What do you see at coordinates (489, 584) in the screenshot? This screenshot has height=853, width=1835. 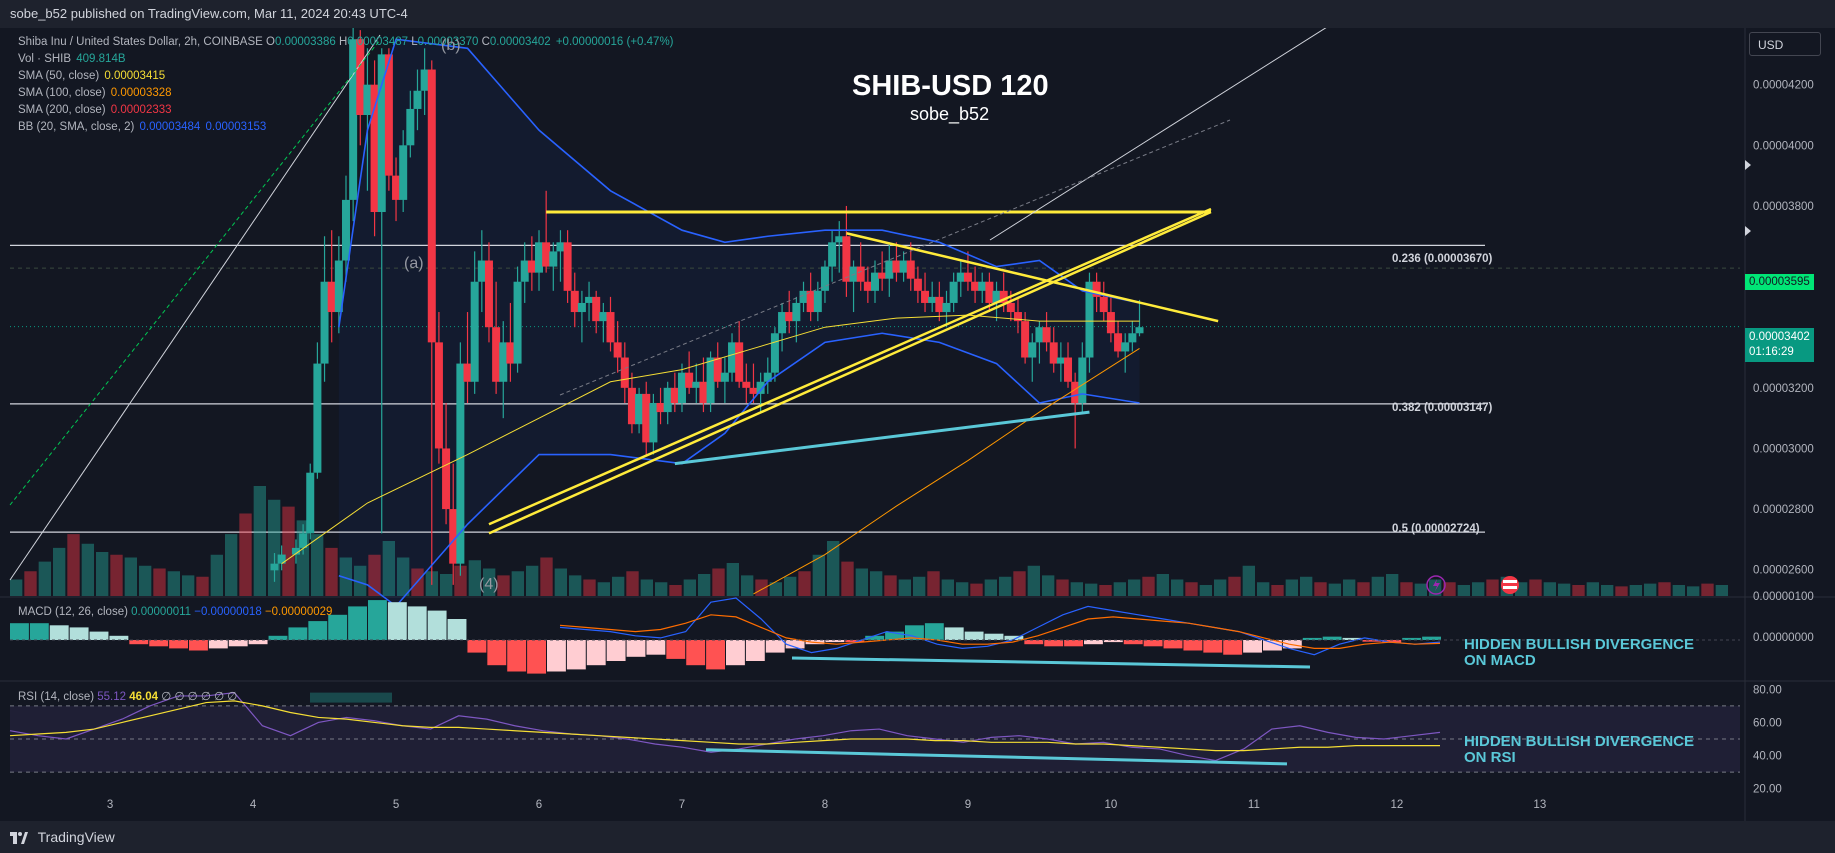 I see `wave-label-4: (4)` at bounding box center [489, 584].